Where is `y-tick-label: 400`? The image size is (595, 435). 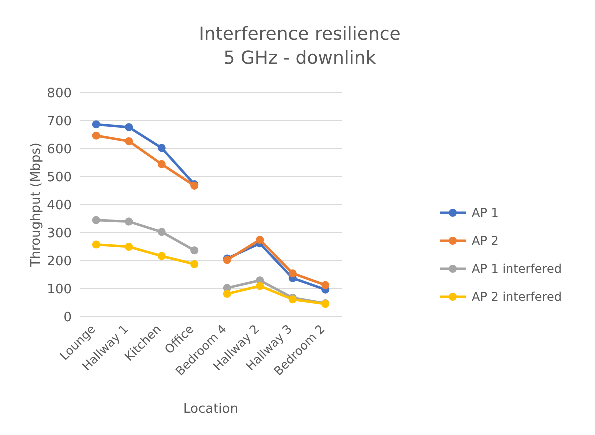 y-tick-label: 400 is located at coordinates (59, 206).